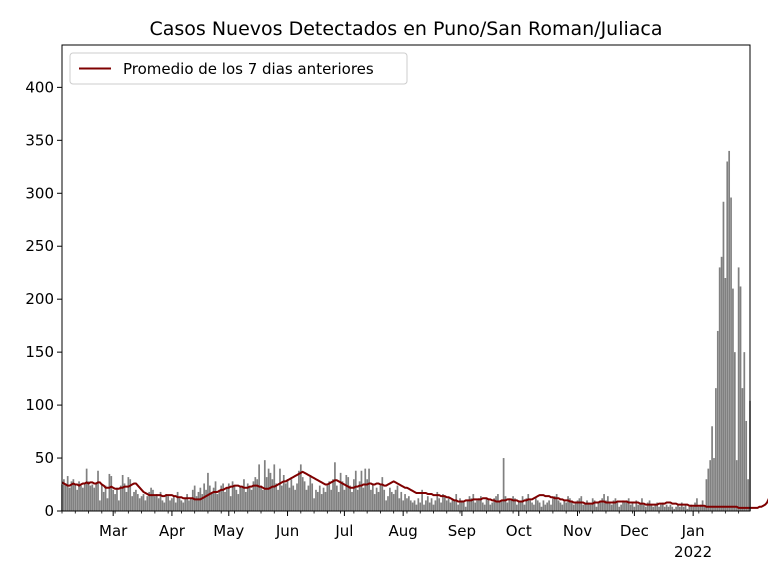  I want to click on y-axis: 0 50 100 150 200 250 300 350 400, so click(43, 299).